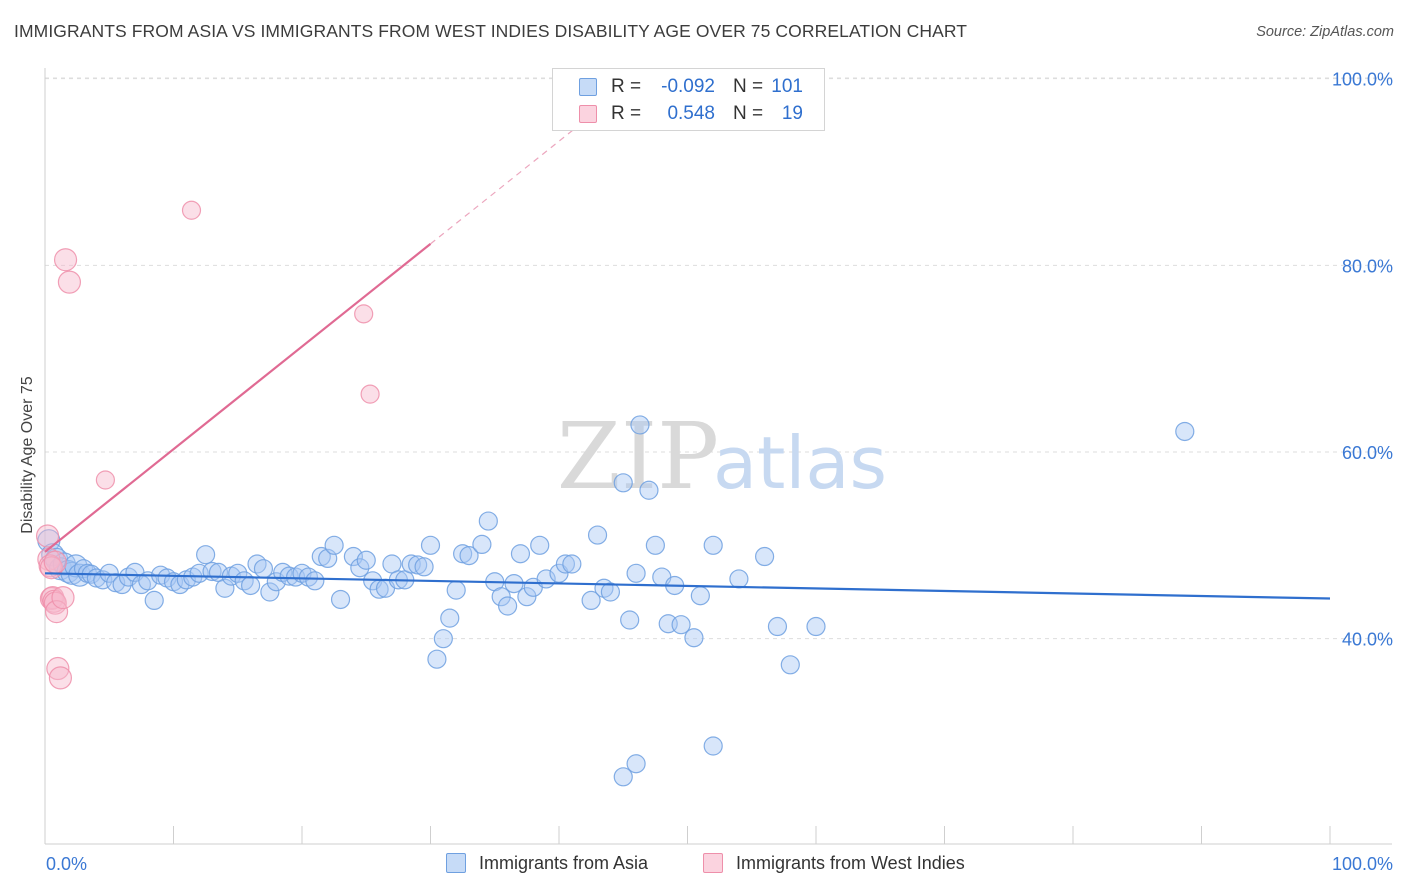  I want to click on correlation-legend: R = -0.092 N = 101 R = 0.548 N = 19, so click(688, 99).